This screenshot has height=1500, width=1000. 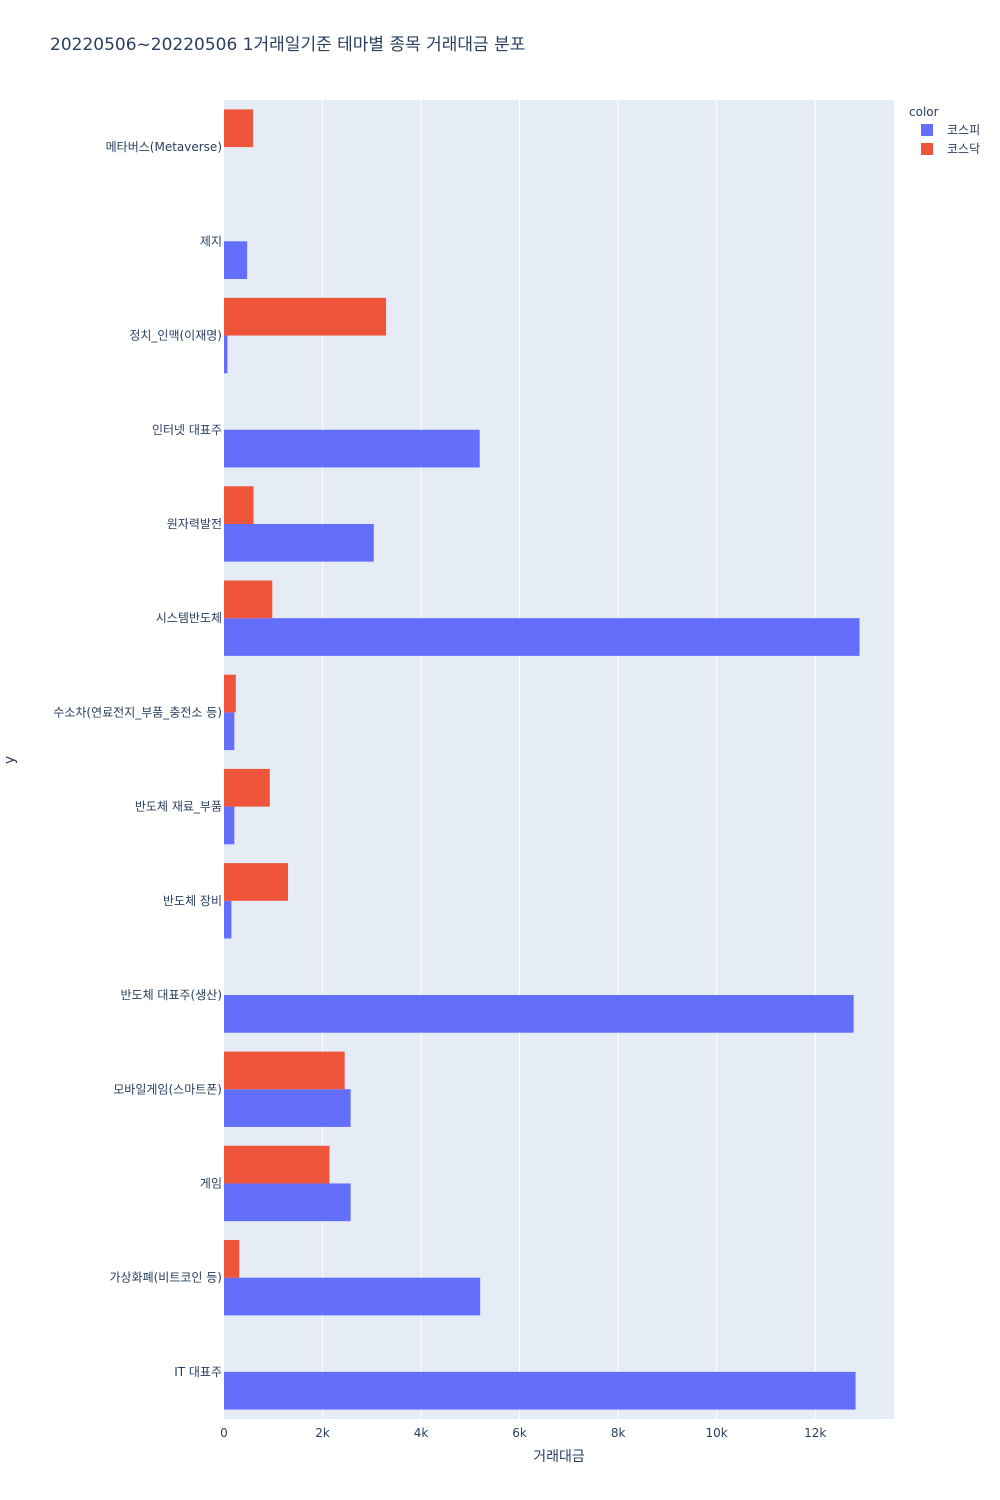 I want to click on y-tick-label: 정치_인맥(이재명), so click(x=175, y=336).